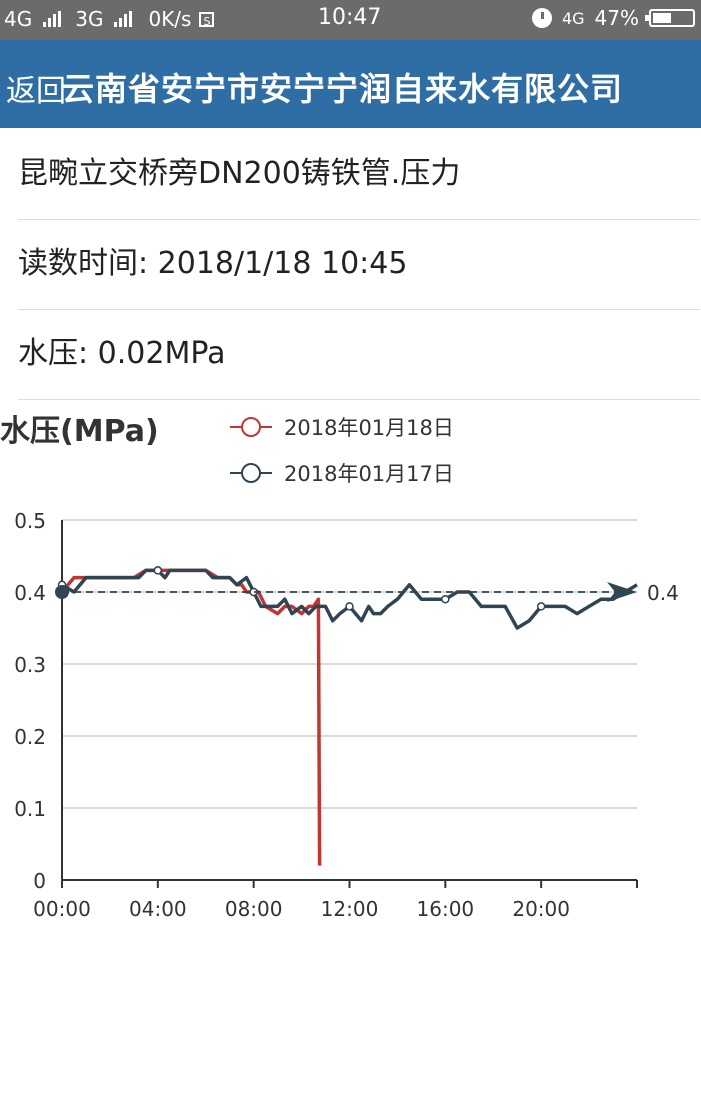  What do you see at coordinates (359, 354) in the screenshot?
I see `pressure-value: 水压: 0.02MPa` at bounding box center [359, 354].